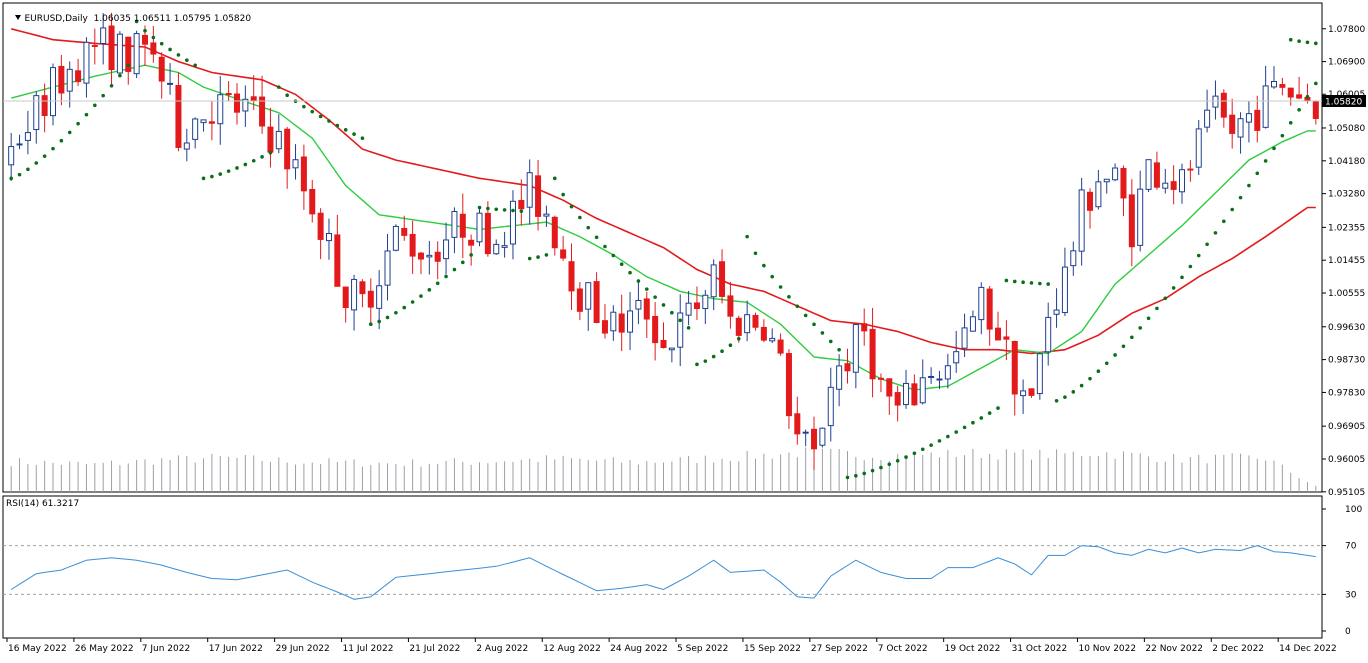 The width and height of the screenshot is (1368, 663). I want to click on current-price-label: 1.05820, so click(1343, 102).